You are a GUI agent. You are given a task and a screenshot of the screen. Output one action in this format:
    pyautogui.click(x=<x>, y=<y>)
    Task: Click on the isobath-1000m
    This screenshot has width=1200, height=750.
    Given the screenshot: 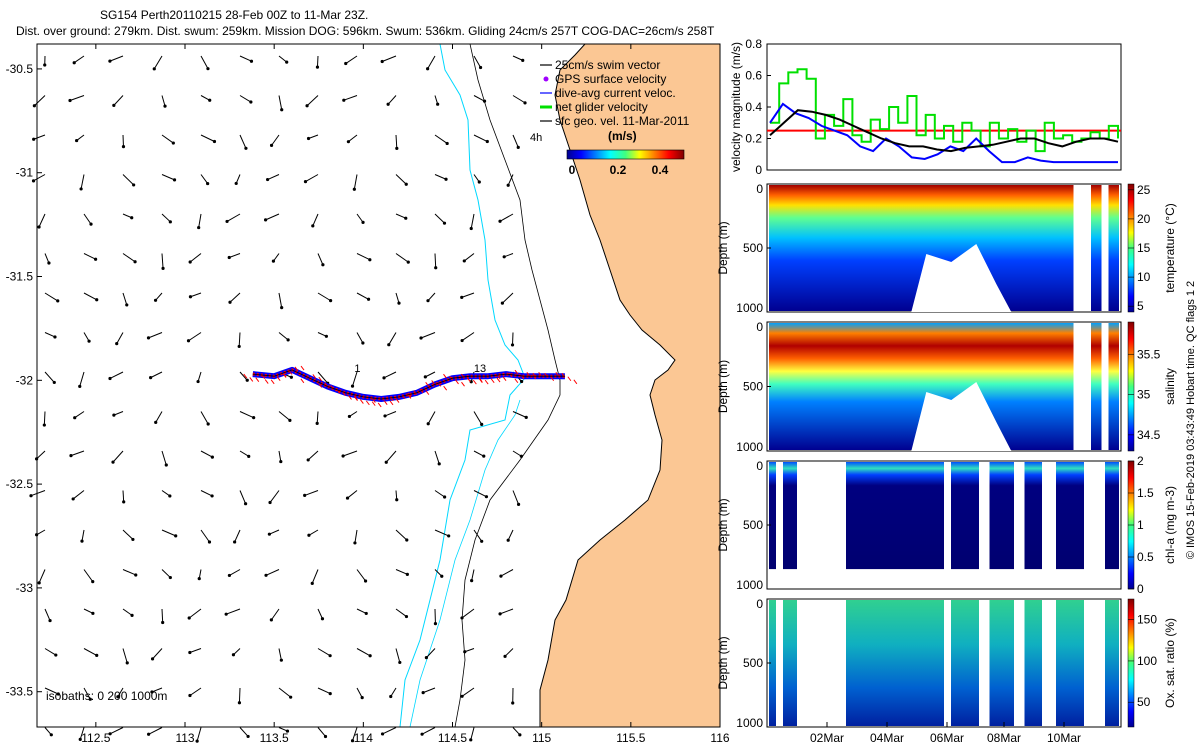 What is the action you would take?
    pyautogui.click(x=465, y=563)
    